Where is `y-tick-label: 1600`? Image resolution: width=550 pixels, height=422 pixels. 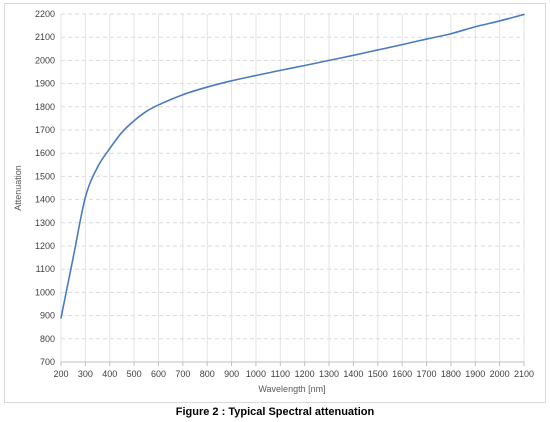 y-tick-label: 1600 is located at coordinates (45, 153).